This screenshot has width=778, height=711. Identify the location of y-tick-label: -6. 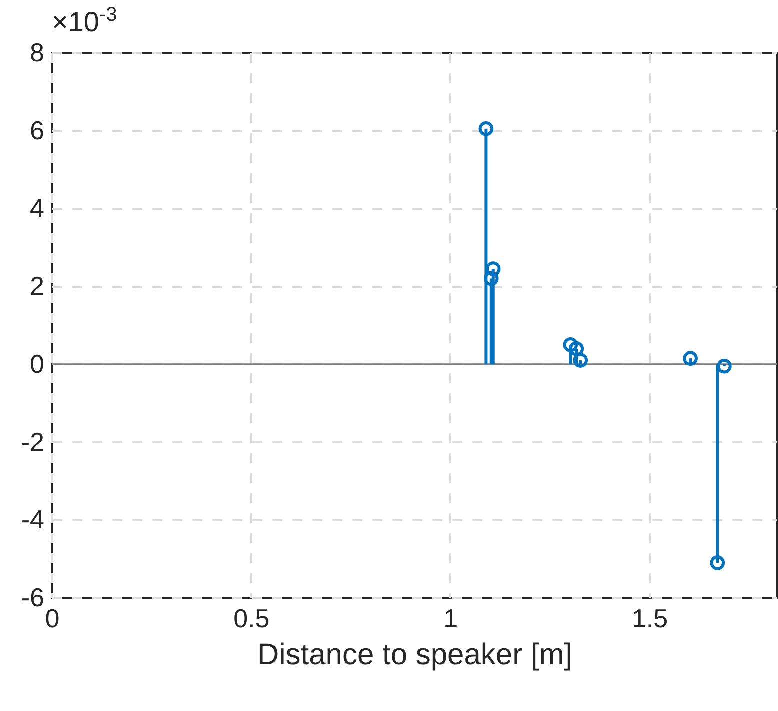
(32, 597).